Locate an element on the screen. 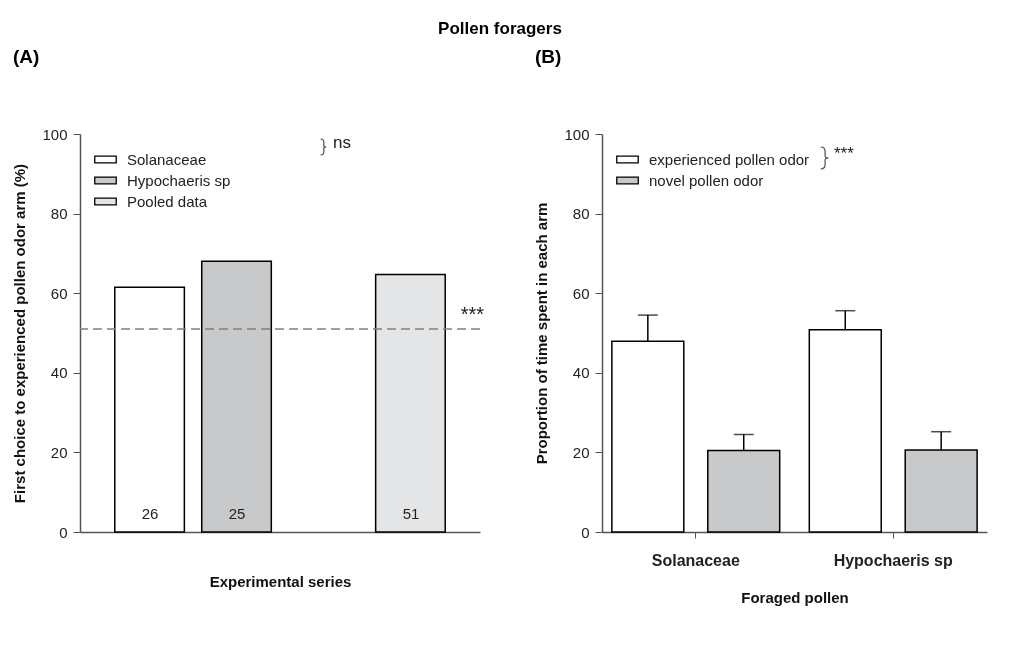 This screenshot has width=1014, height=670. y-axis-title: Proportion of time spent in each arm is located at coordinates (542, 333).